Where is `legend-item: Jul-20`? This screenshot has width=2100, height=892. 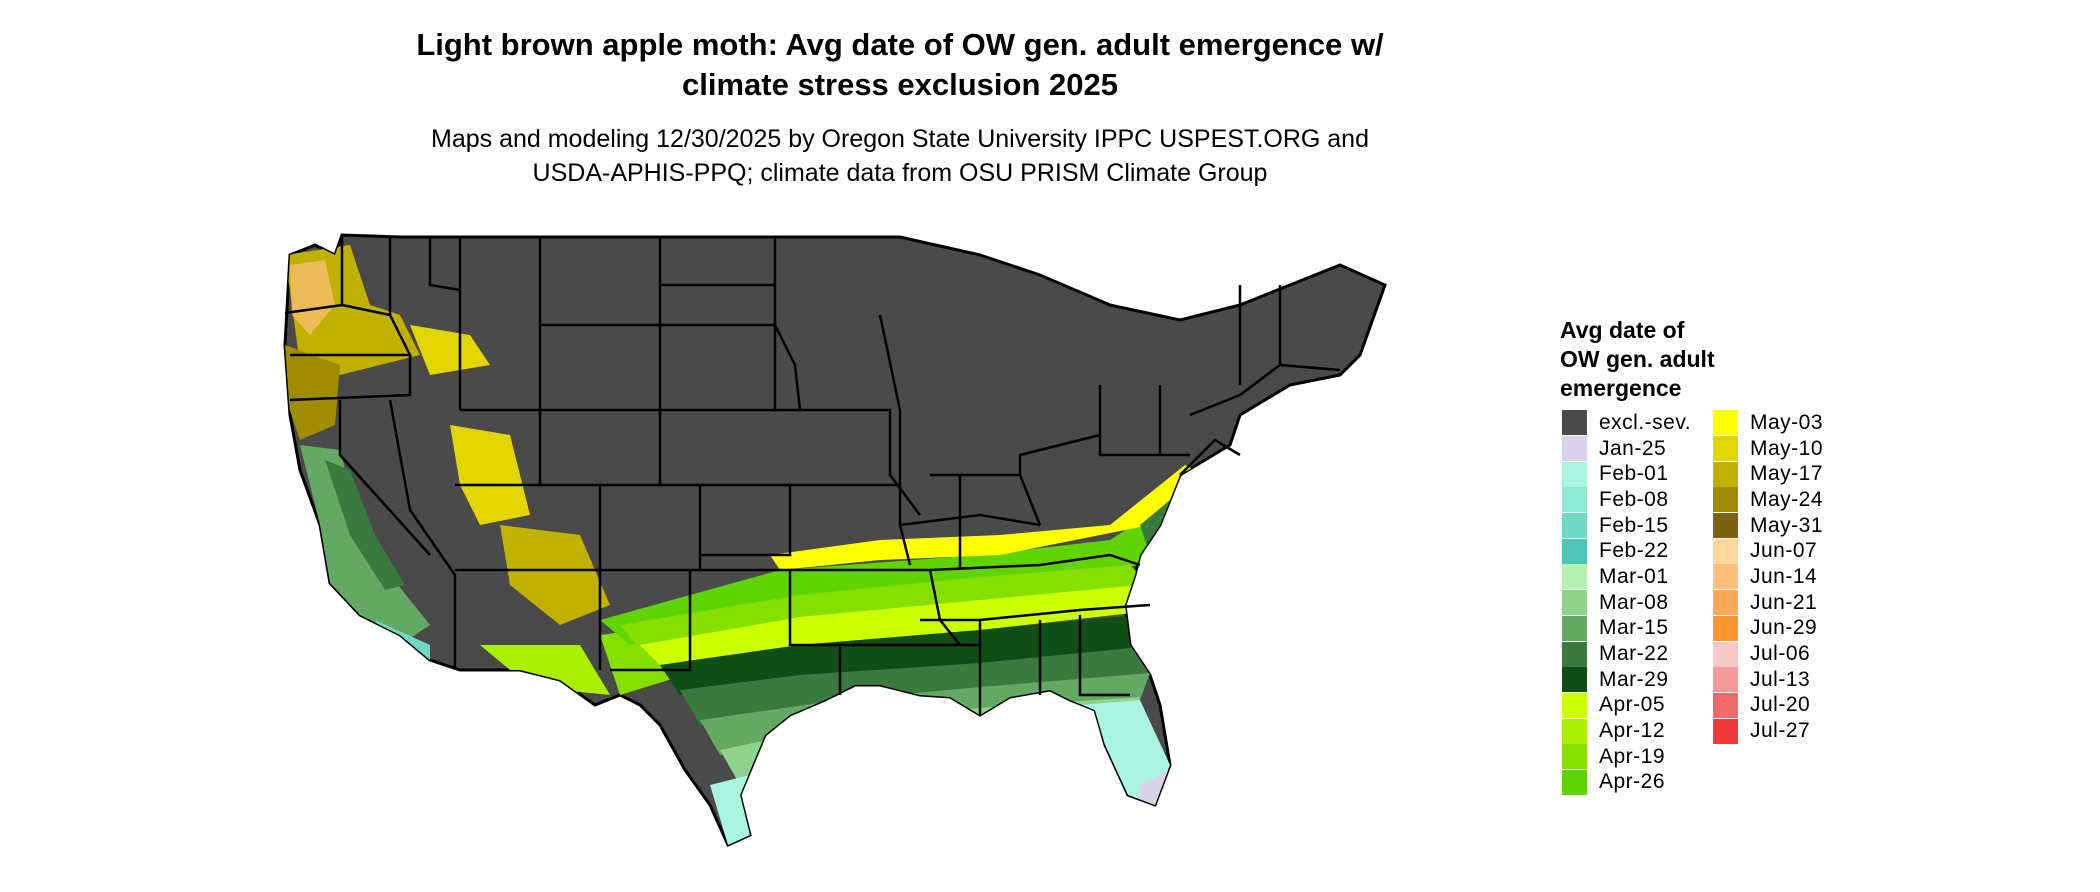 legend-item: Jul-20 is located at coordinates (1768, 705).